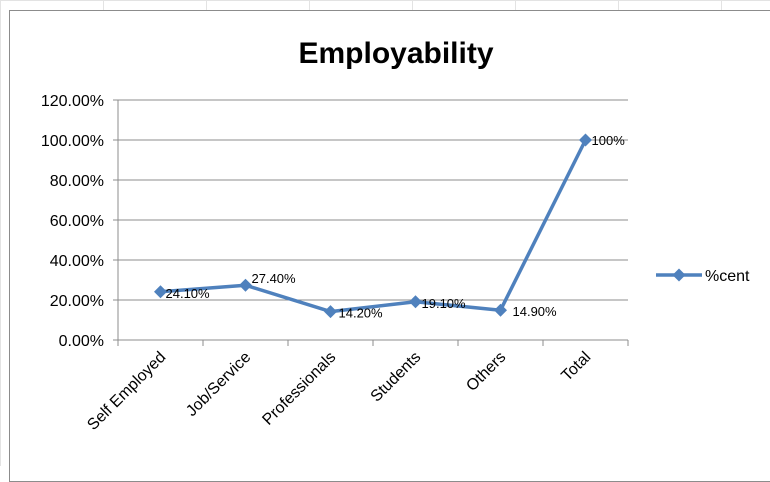  What do you see at coordinates (77, 181) in the screenshot?
I see `y-tick-label: 80.00%` at bounding box center [77, 181].